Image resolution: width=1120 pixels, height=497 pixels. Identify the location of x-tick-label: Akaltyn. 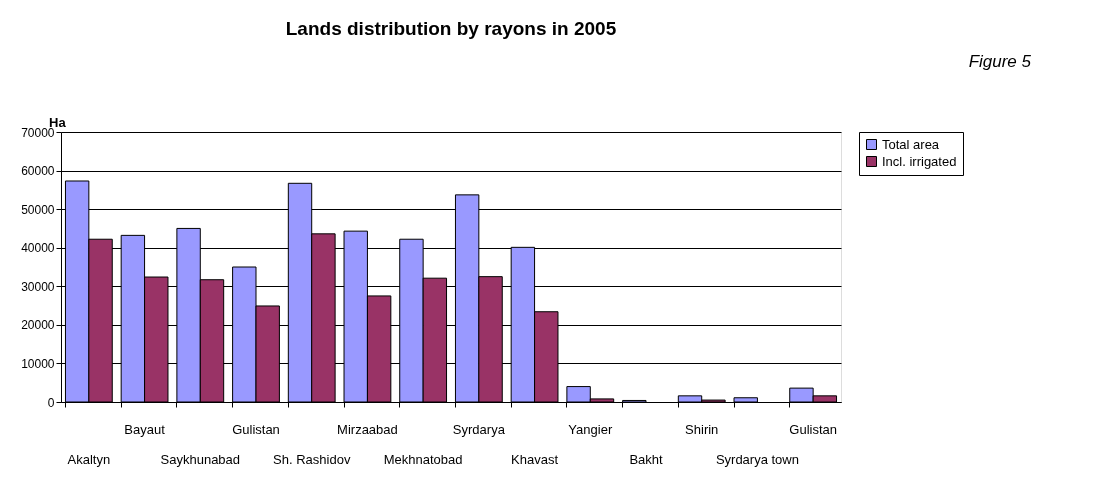
(89, 459).